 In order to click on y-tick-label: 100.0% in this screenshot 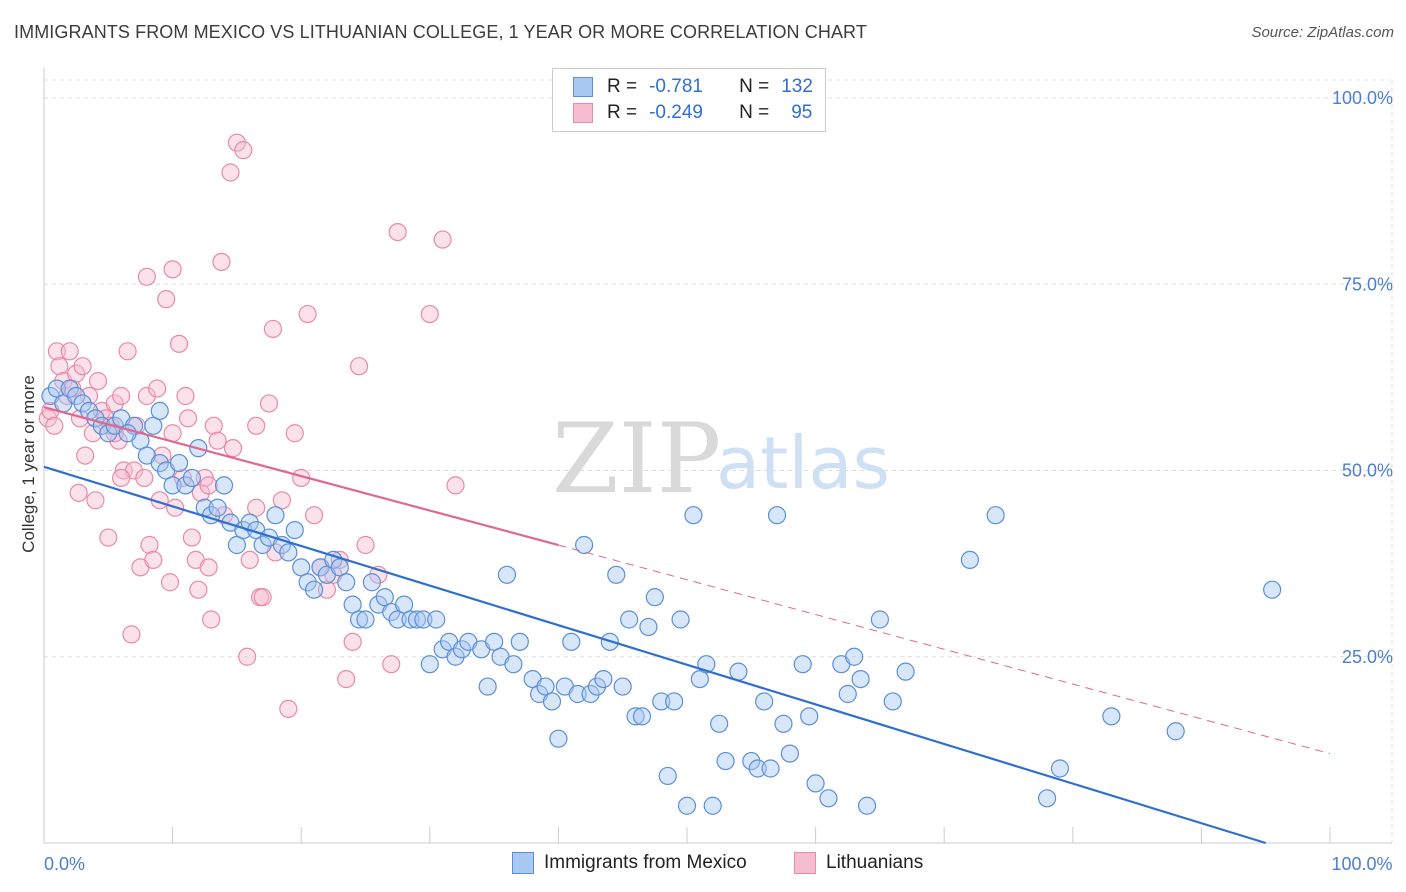, I will do `click(1362, 98)`.